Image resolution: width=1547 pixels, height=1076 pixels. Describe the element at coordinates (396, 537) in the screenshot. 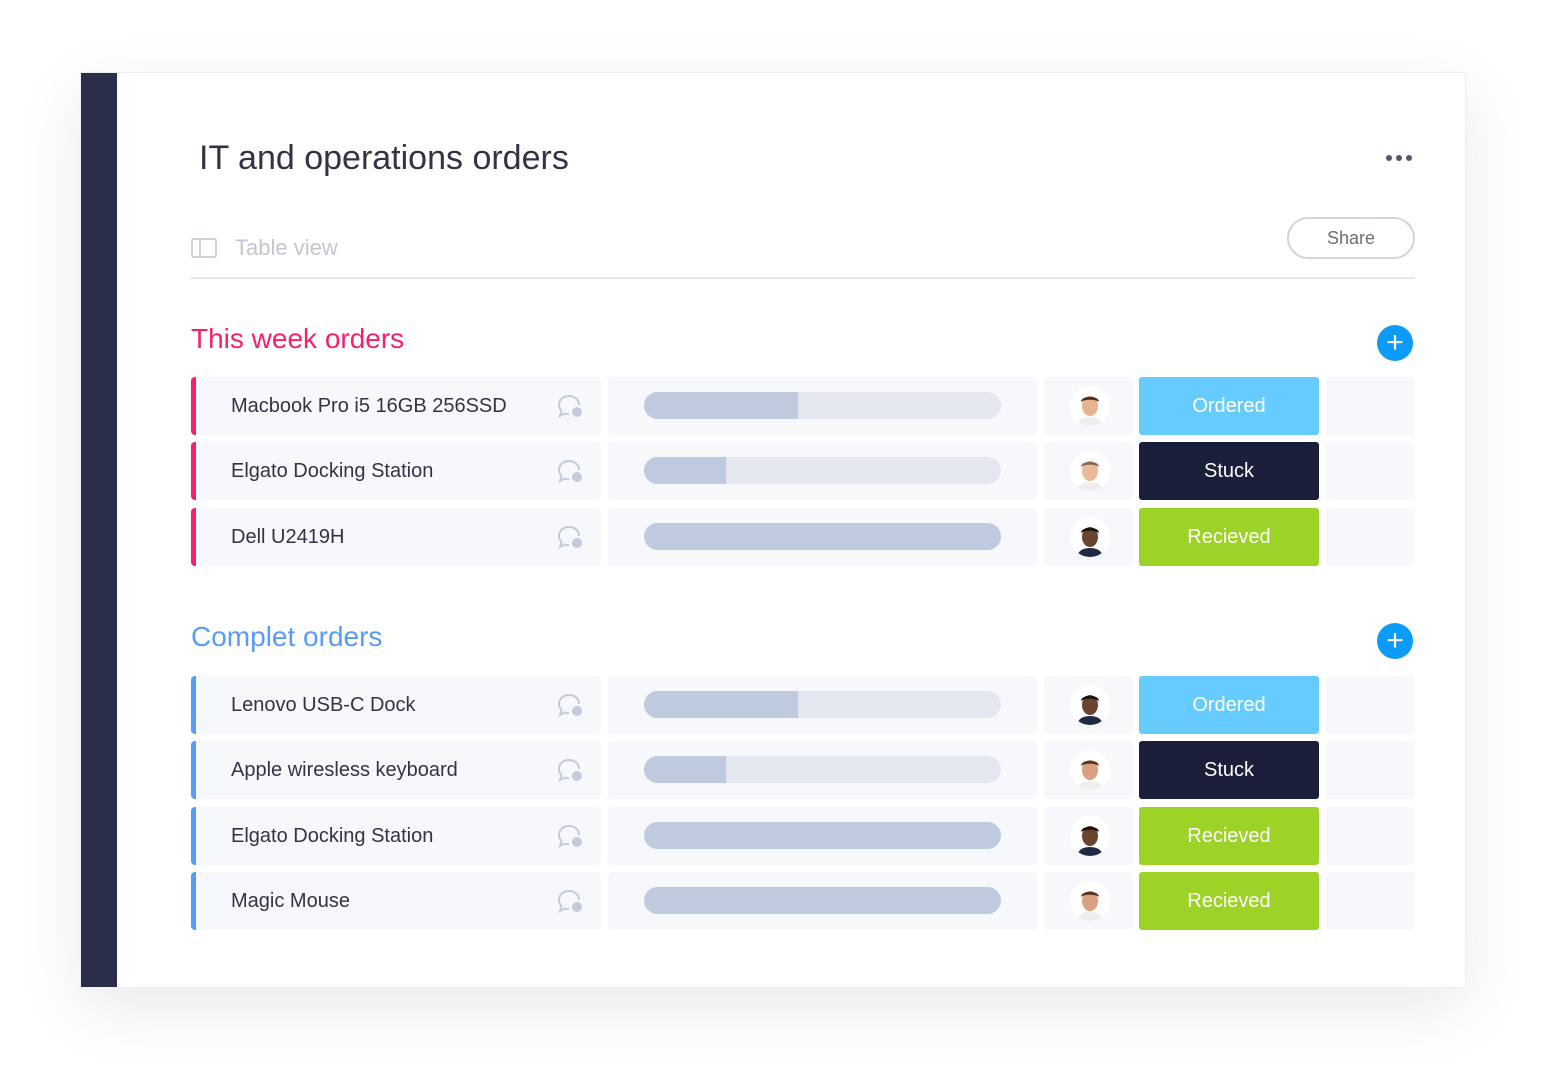

I see `item-name-cell: Dell U2419H` at that location.